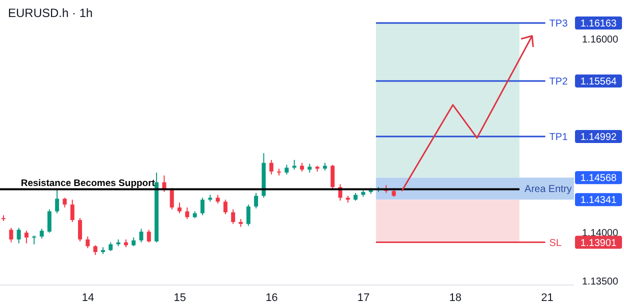 The height and width of the screenshot is (307, 624). I want to click on text: 1.14992, so click(599, 137).